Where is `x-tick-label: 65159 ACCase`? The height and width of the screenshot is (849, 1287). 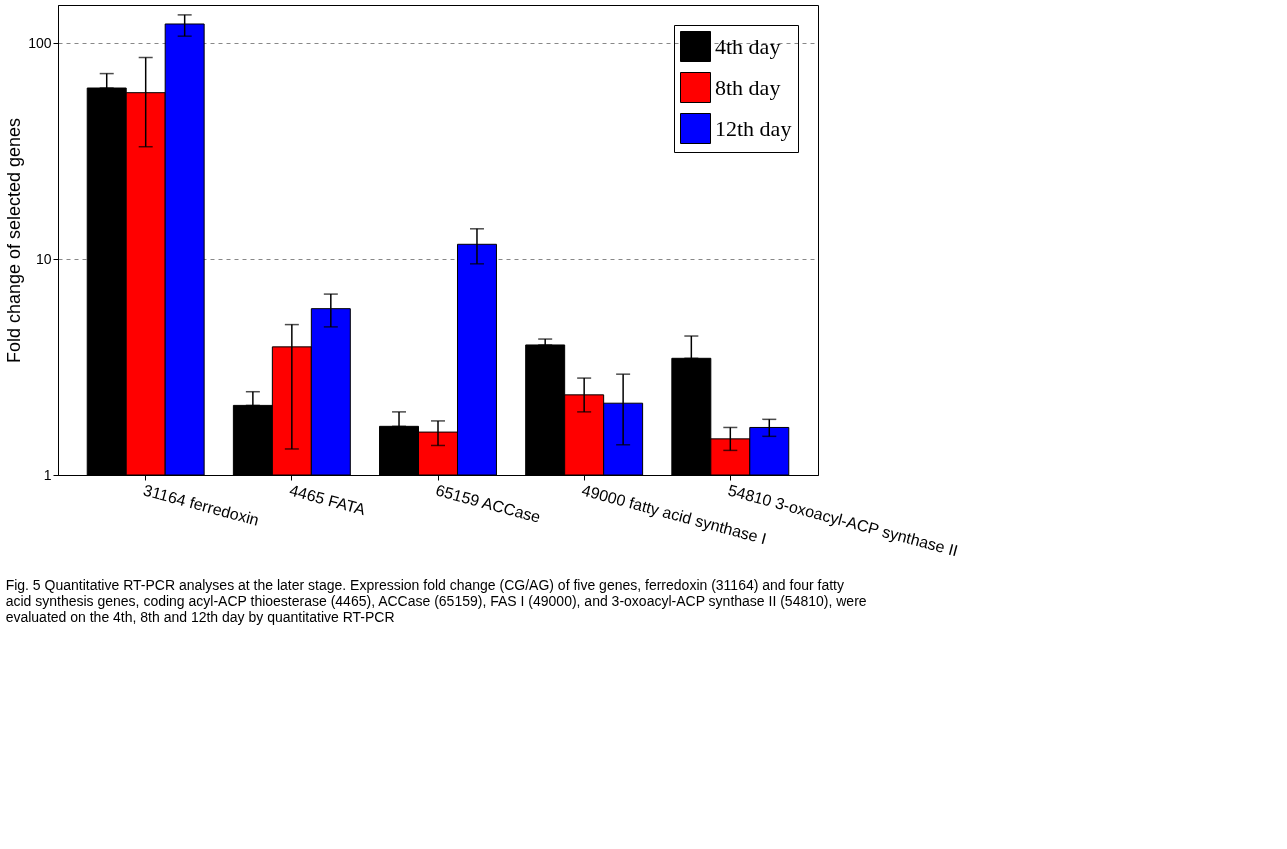
x-tick-label: 65159 ACCase is located at coordinates (488, 503).